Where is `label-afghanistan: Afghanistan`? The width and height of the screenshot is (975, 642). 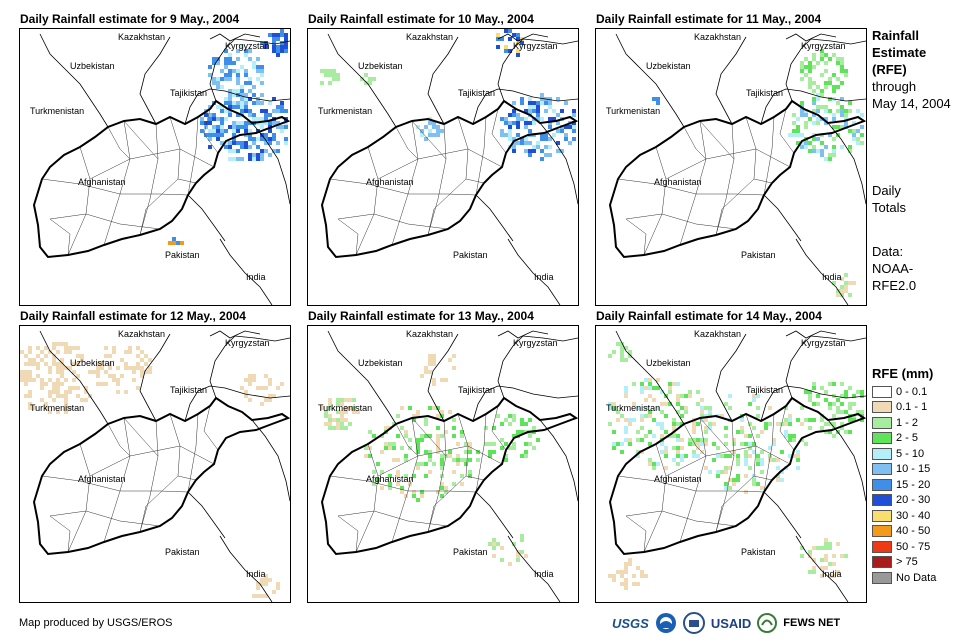
label-afghanistan: Afghanistan is located at coordinates (390, 182).